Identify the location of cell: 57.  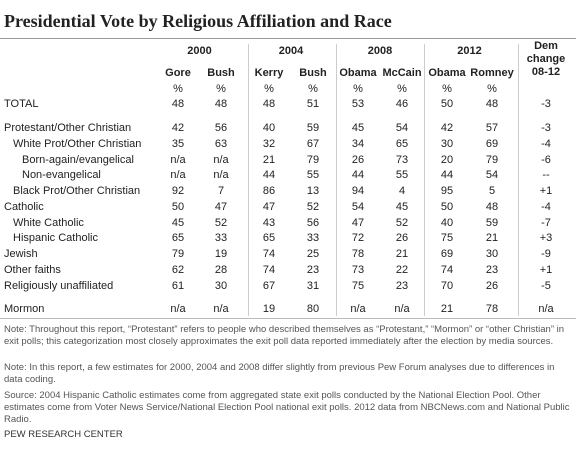
(492, 128).